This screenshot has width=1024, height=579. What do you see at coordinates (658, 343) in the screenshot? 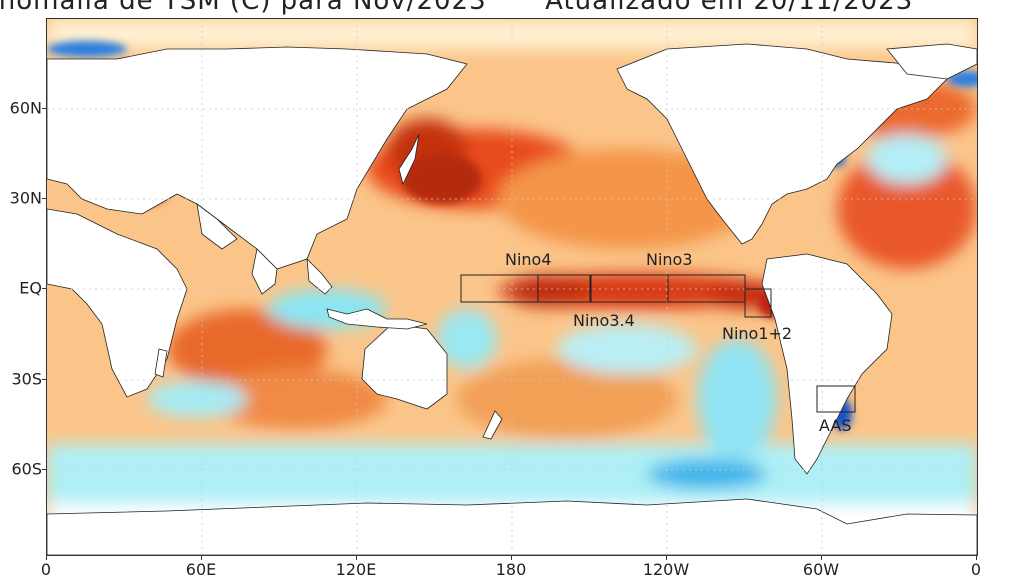
I see `region-boxes` at bounding box center [658, 343].